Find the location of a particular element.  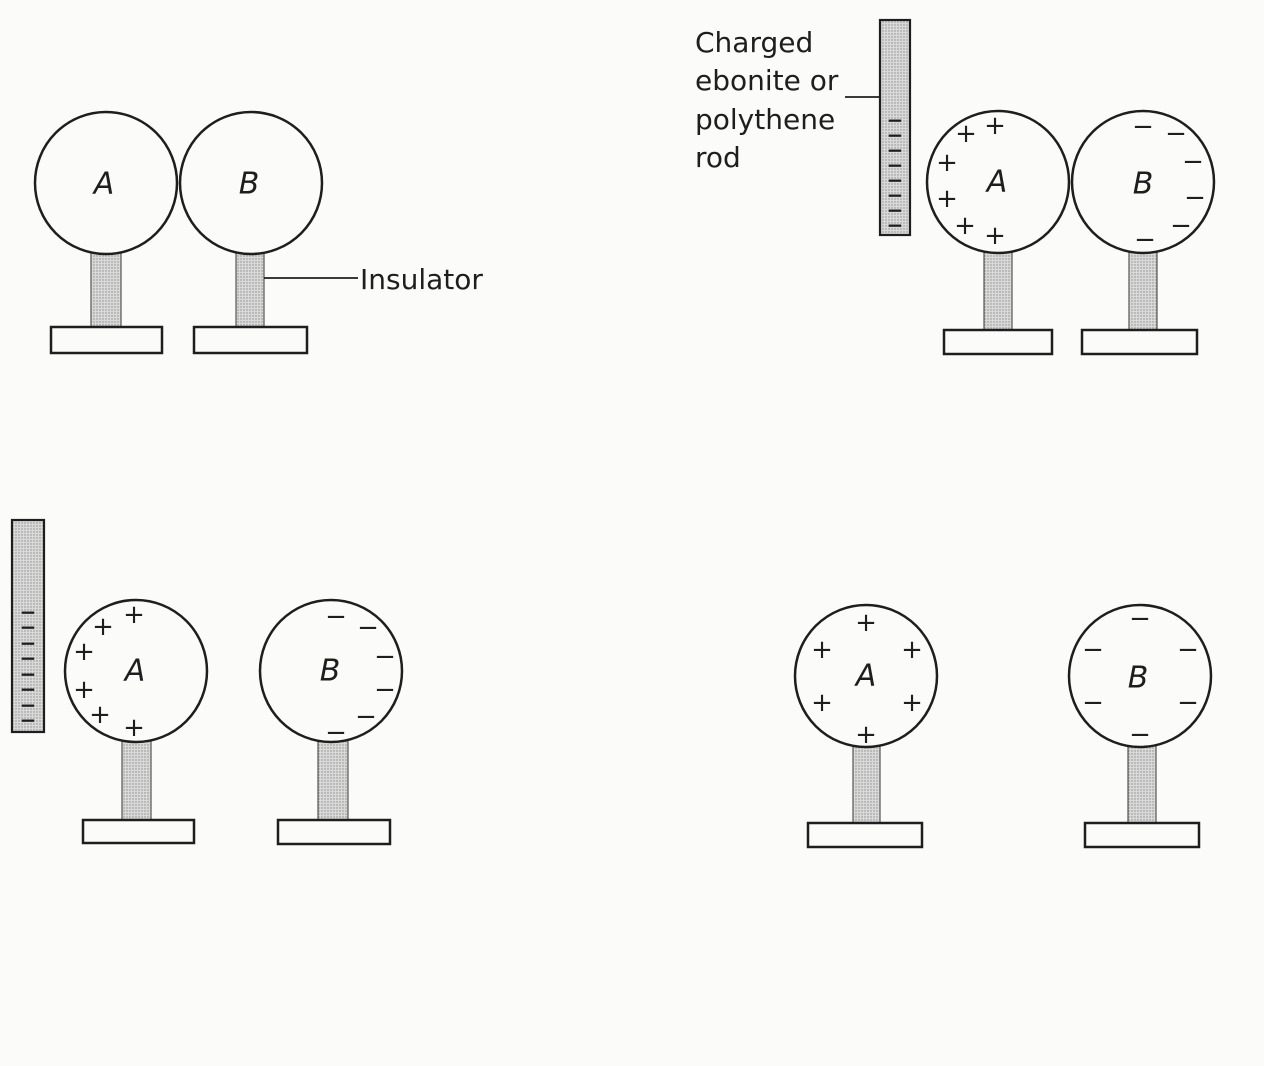

sphere-b-assembly: B is located at coordinates (251, 232).